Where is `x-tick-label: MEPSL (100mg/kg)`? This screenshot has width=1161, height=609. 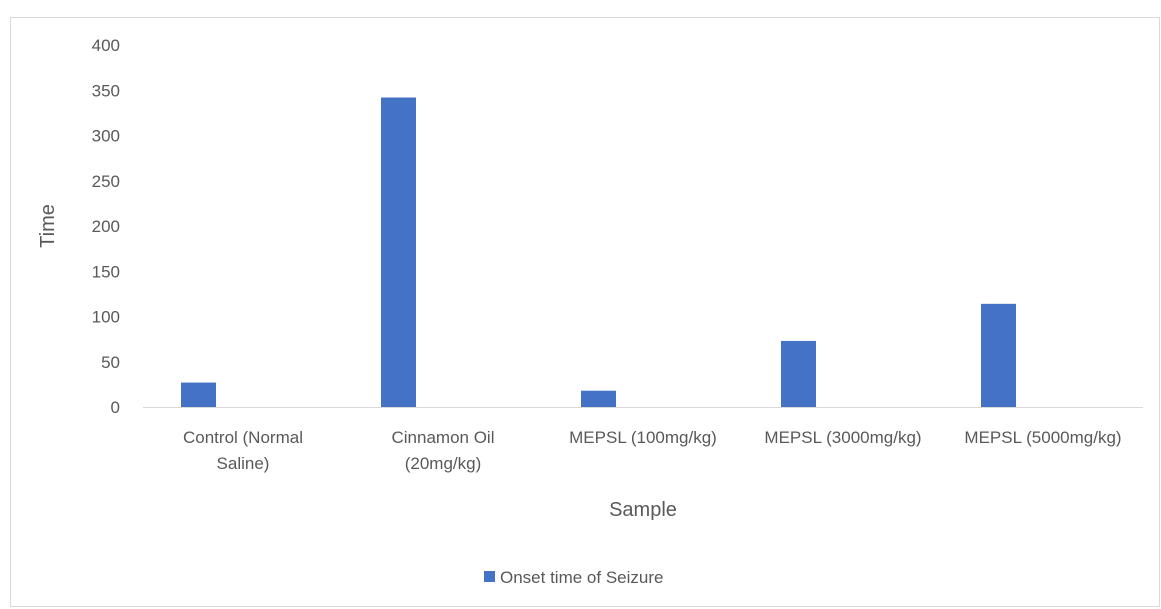 x-tick-label: MEPSL (100mg/kg) is located at coordinates (643, 437).